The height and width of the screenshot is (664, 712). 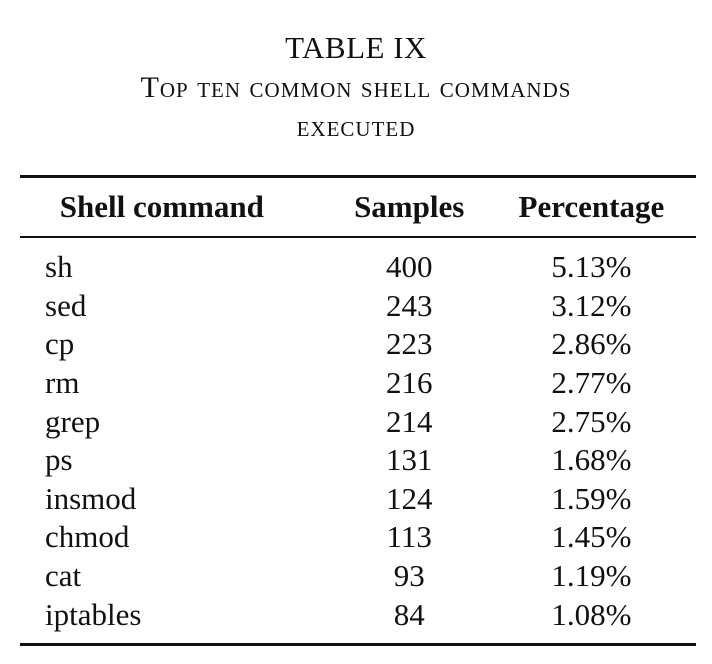 I want to click on cell-samples: 214, so click(x=409, y=421).